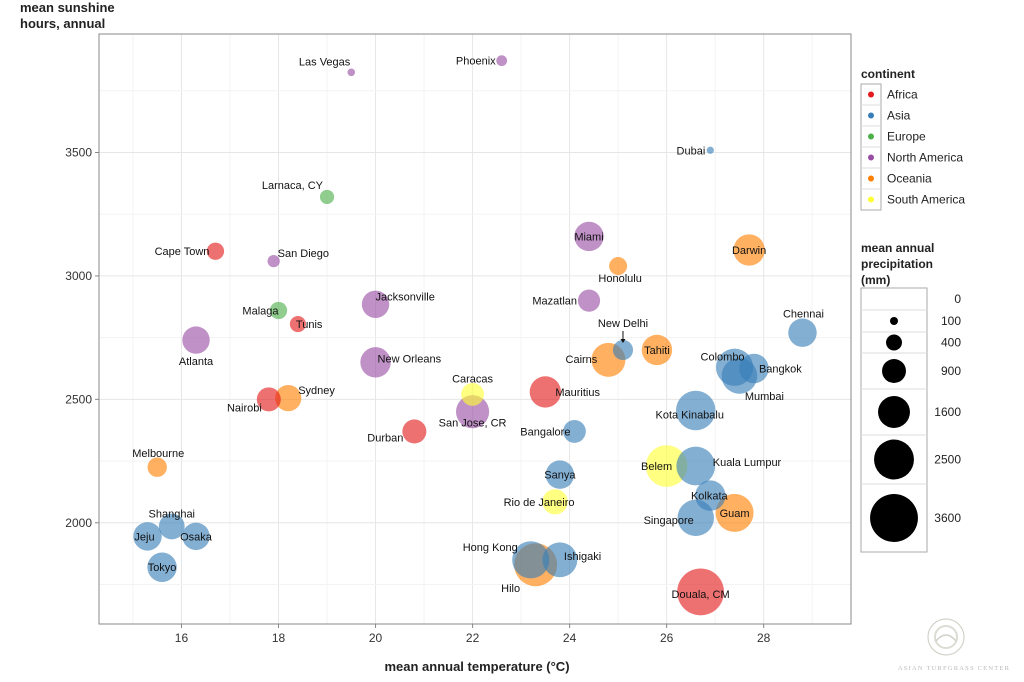  What do you see at coordinates (405, 297) in the screenshot?
I see `label-jacksonville: Jacksonville` at bounding box center [405, 297].